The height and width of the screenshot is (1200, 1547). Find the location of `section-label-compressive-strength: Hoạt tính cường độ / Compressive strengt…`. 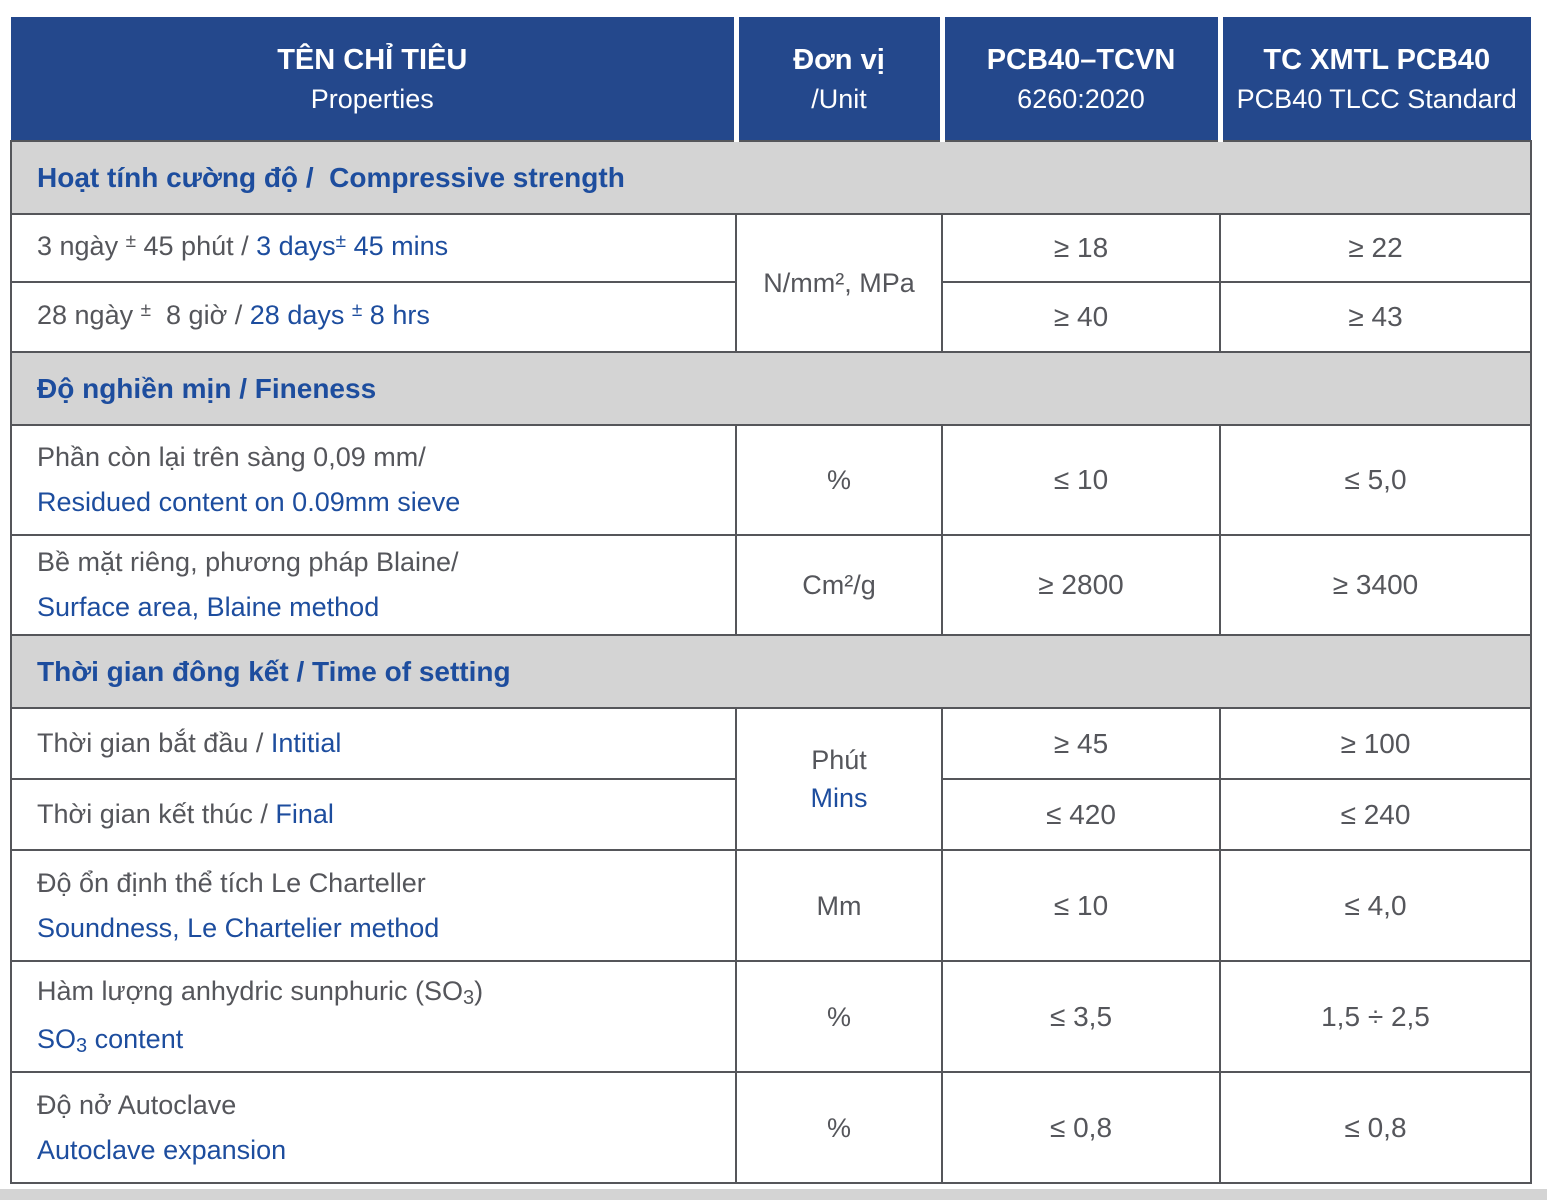

section-label-compressive-strength: Hoạt tính cường độ / Compressive strengt… is located at coordinates (331, 177).